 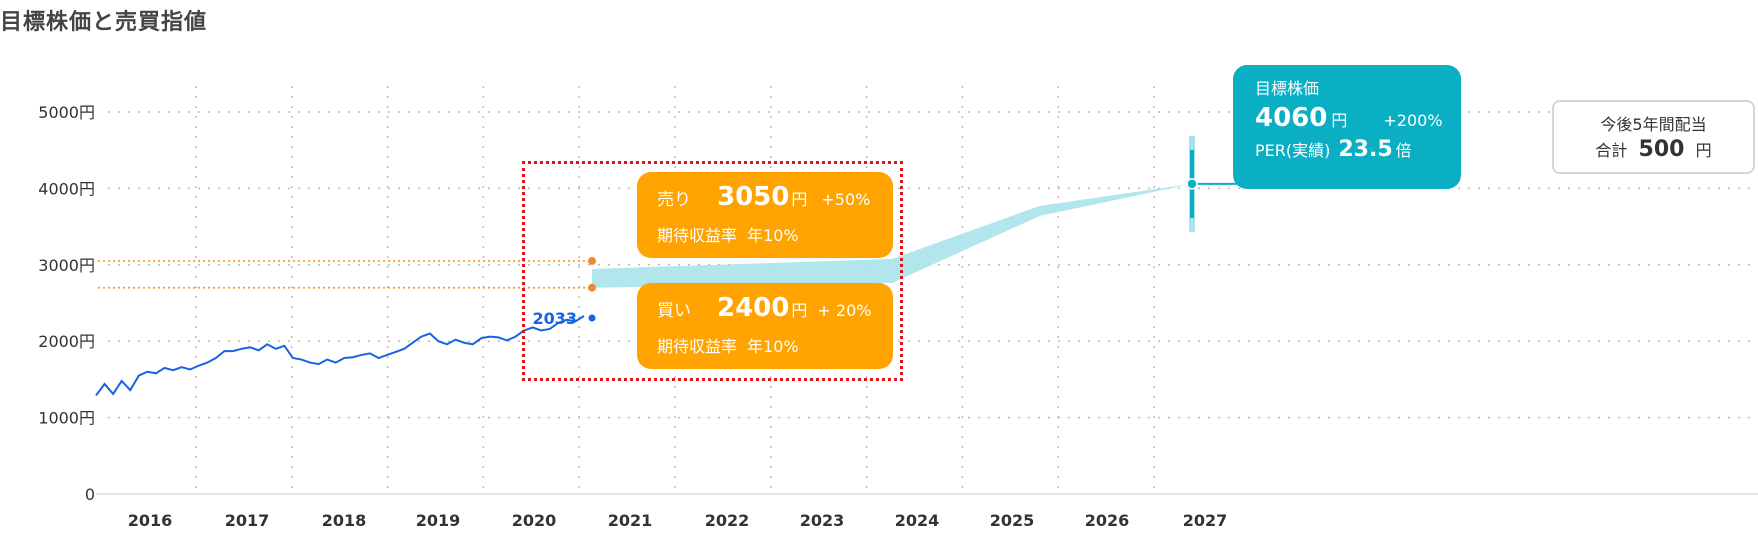 What do you see at coordinates (592, 318) in the screenshot?
I see `price-end-dot` at bounding box center [592, 318].